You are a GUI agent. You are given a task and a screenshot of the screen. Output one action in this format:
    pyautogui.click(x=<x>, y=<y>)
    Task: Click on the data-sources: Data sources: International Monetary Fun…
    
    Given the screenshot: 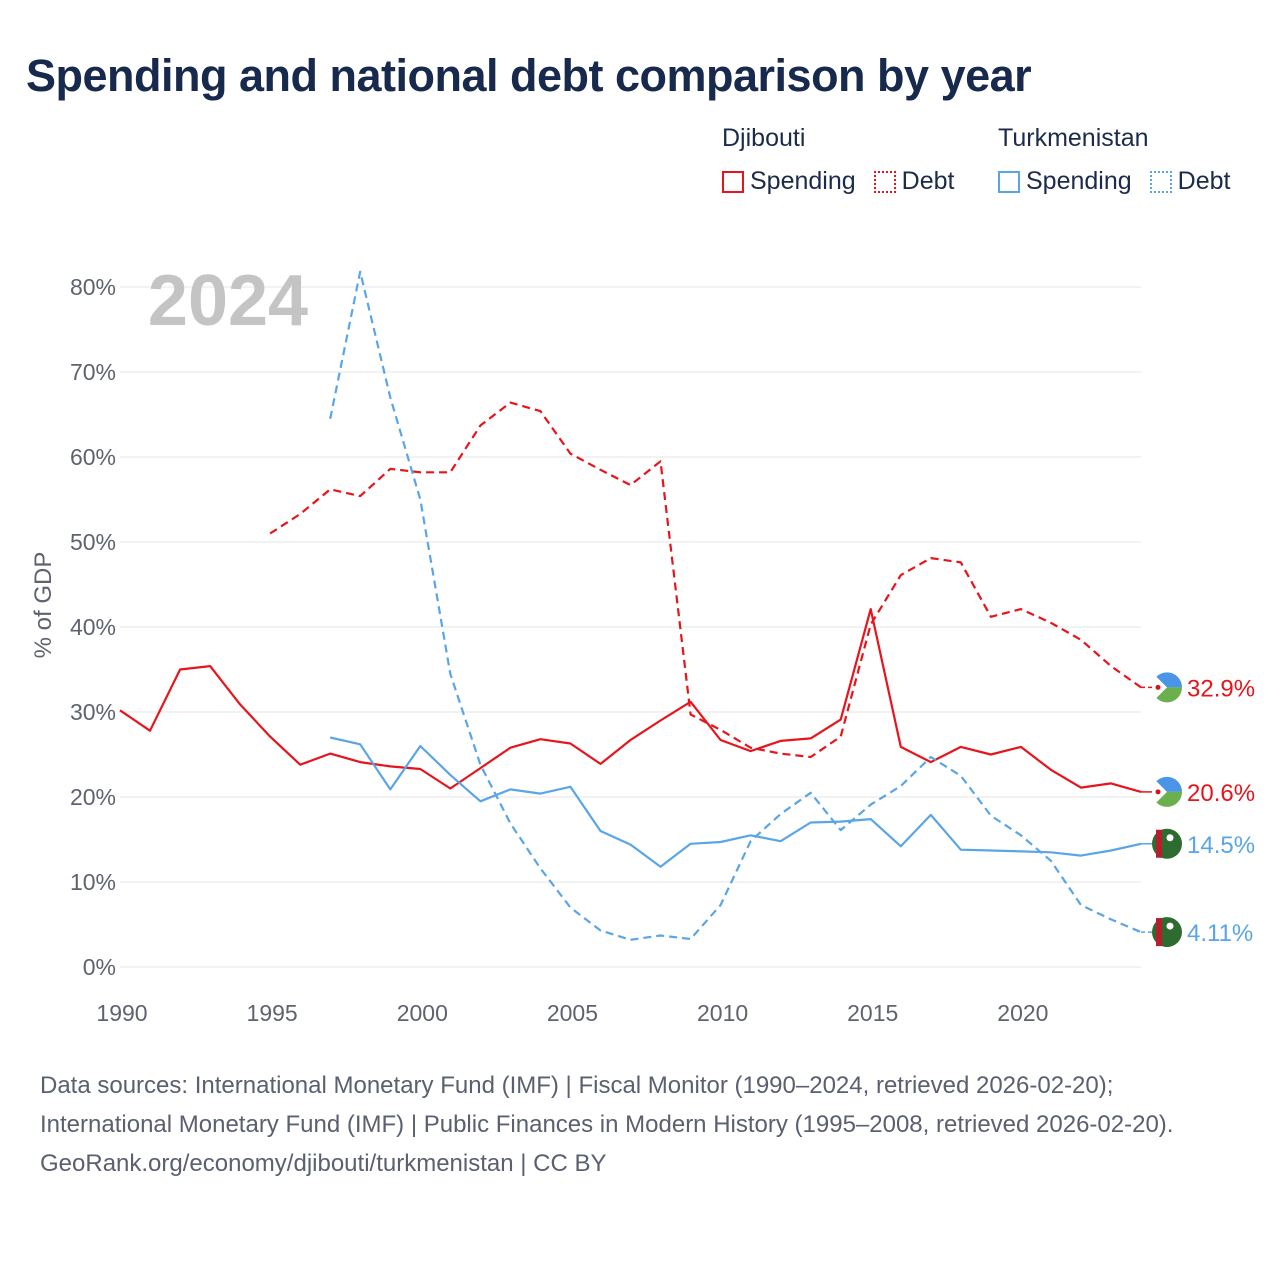 What is the action you would take?
    pyautogui.click(x=607, y=1105)
    